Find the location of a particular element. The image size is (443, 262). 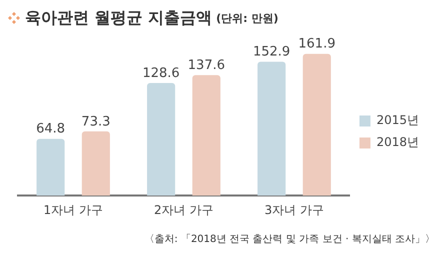

data-label: 128.6 is located at coordinates (161, 73).